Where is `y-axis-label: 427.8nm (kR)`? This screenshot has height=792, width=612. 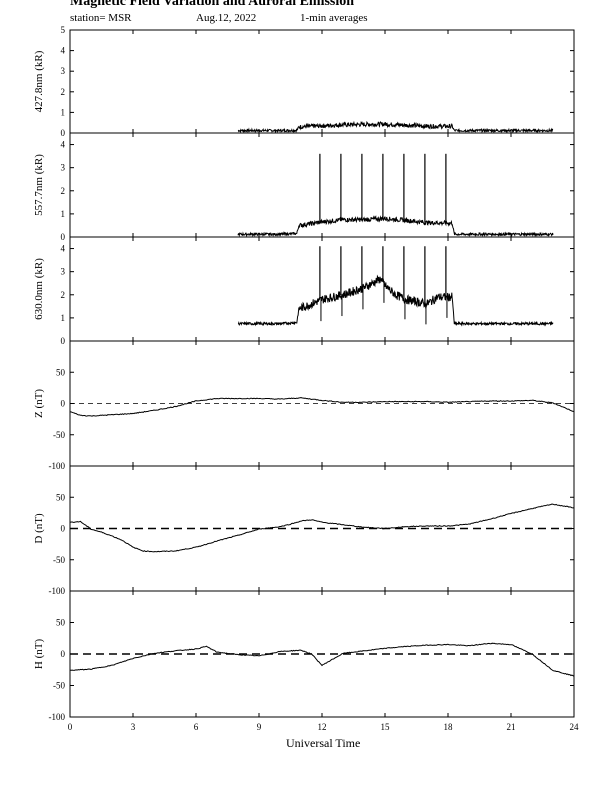 y-axis-label: 427.8nm (kR) is located at coordinates (39, 81).